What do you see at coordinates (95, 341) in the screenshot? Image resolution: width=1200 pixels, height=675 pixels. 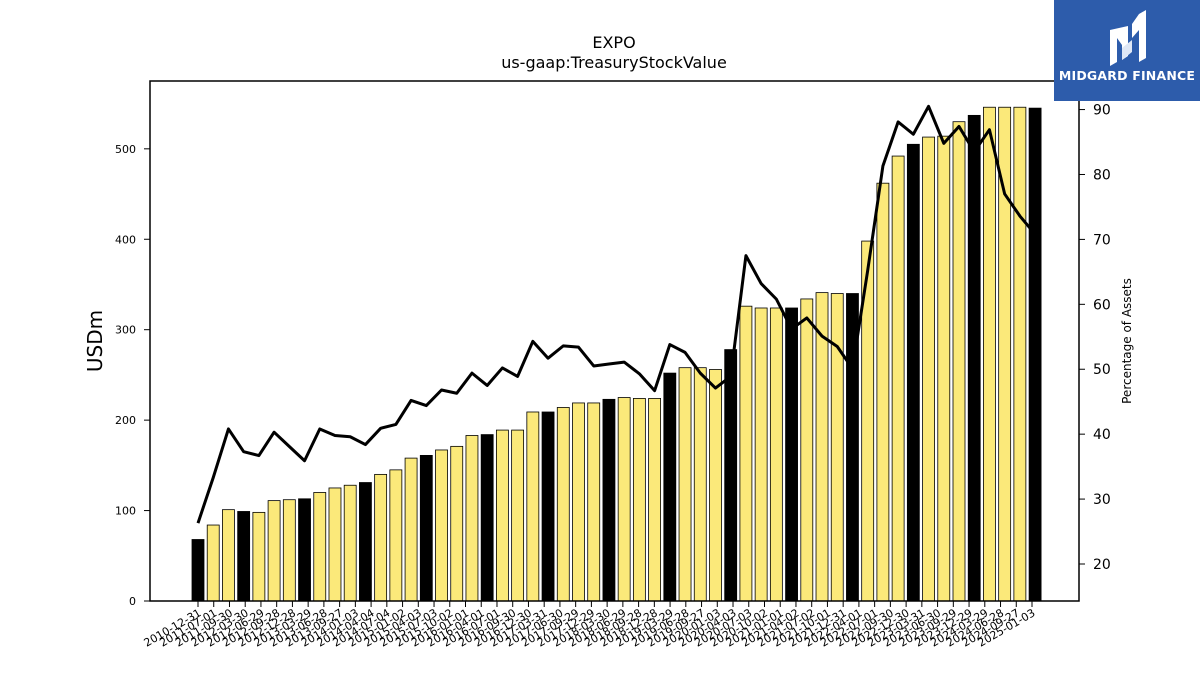 I see `y-axis-label-left: USDm` at bounding box center [95, 341].